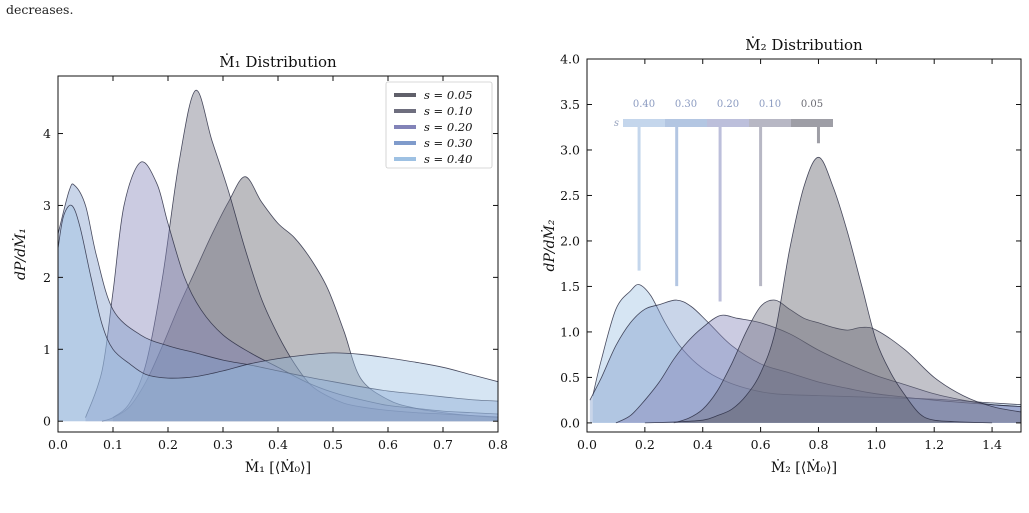 This screenshot has width=1029, height=513. What do you see at coordinates (47, 205) in the screenshot?
I see `y-tick-label: 3` at bounding box center [47, 205].